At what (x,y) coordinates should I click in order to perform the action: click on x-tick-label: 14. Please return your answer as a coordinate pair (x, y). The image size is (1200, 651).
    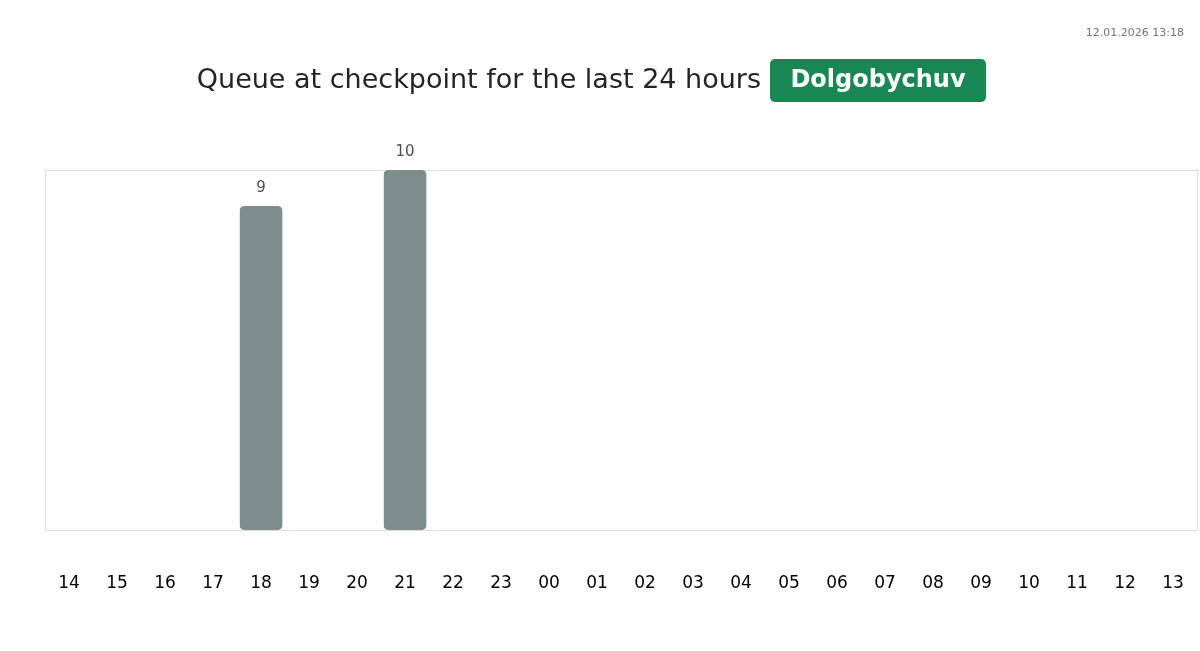
    Looking at the image, I should click on (69, 581).